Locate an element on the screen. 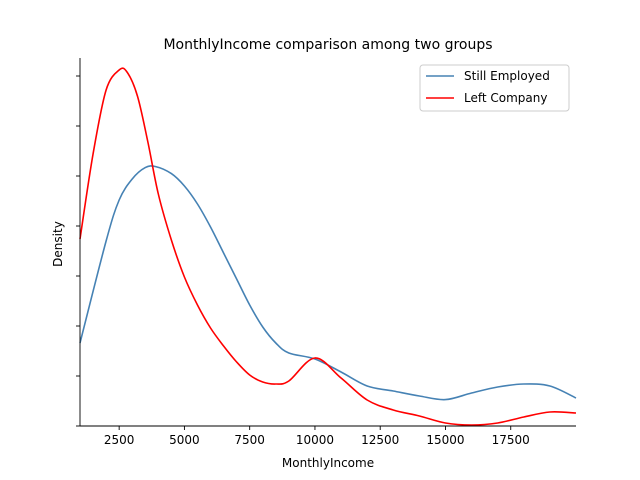  x-axis: 2500 5000 7500 10000 12500 15000 17500 is located at coordinates (328, 436).